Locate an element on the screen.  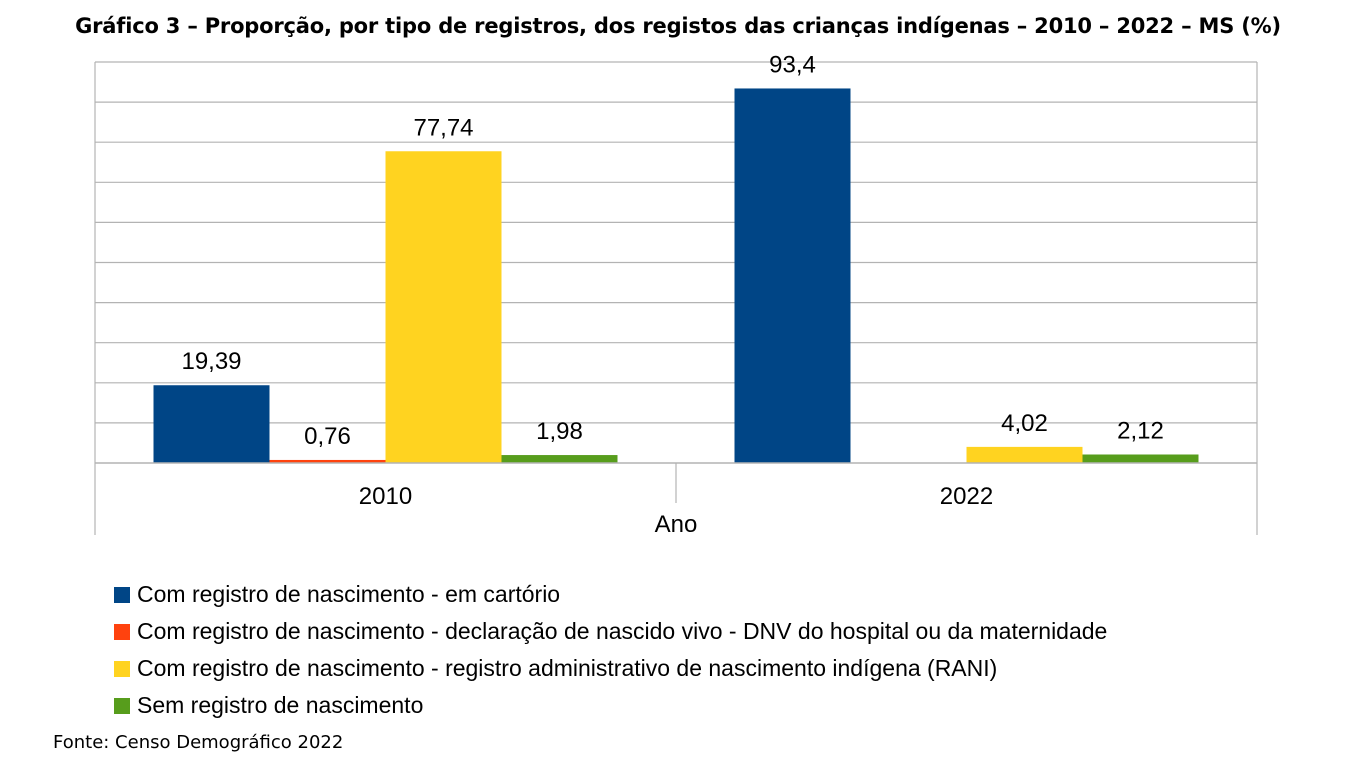
legend-item: Sem registro de nascimento is located at coordinates (610, 705).